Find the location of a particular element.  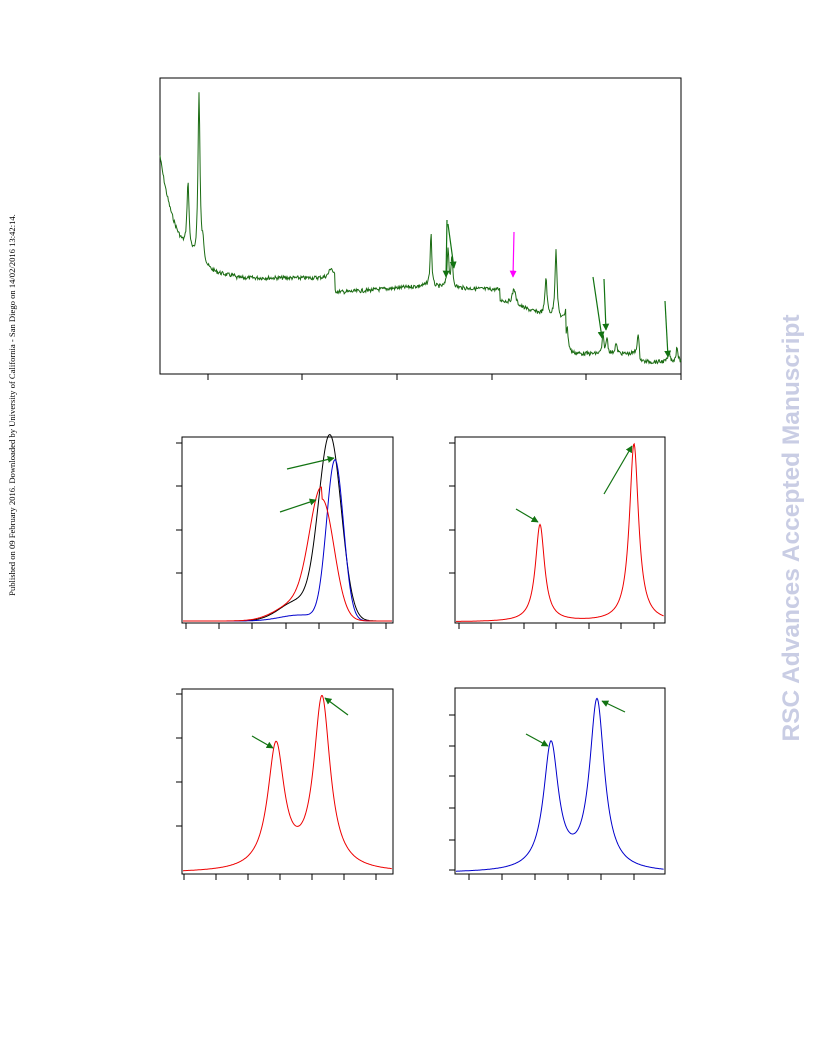

bottom-left-panel is located at coordinates (285, 784).